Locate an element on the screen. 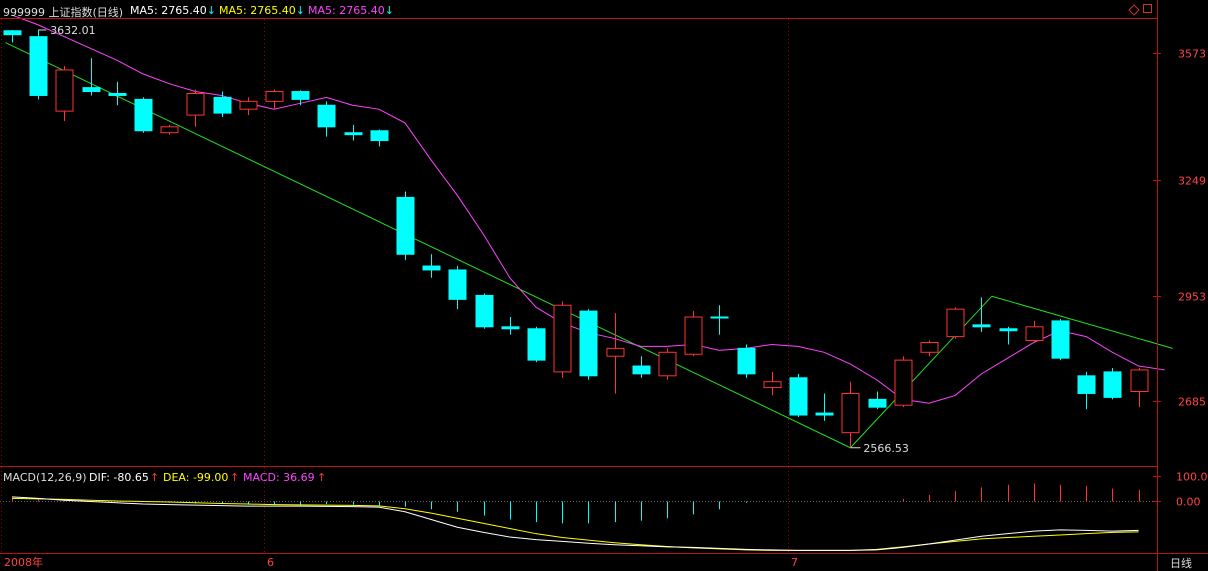 The height and width of the screenshot is (571, 1208). ma5-legend-magenta: MA5: 2765.40↓ is located at coordinates (351, 10).